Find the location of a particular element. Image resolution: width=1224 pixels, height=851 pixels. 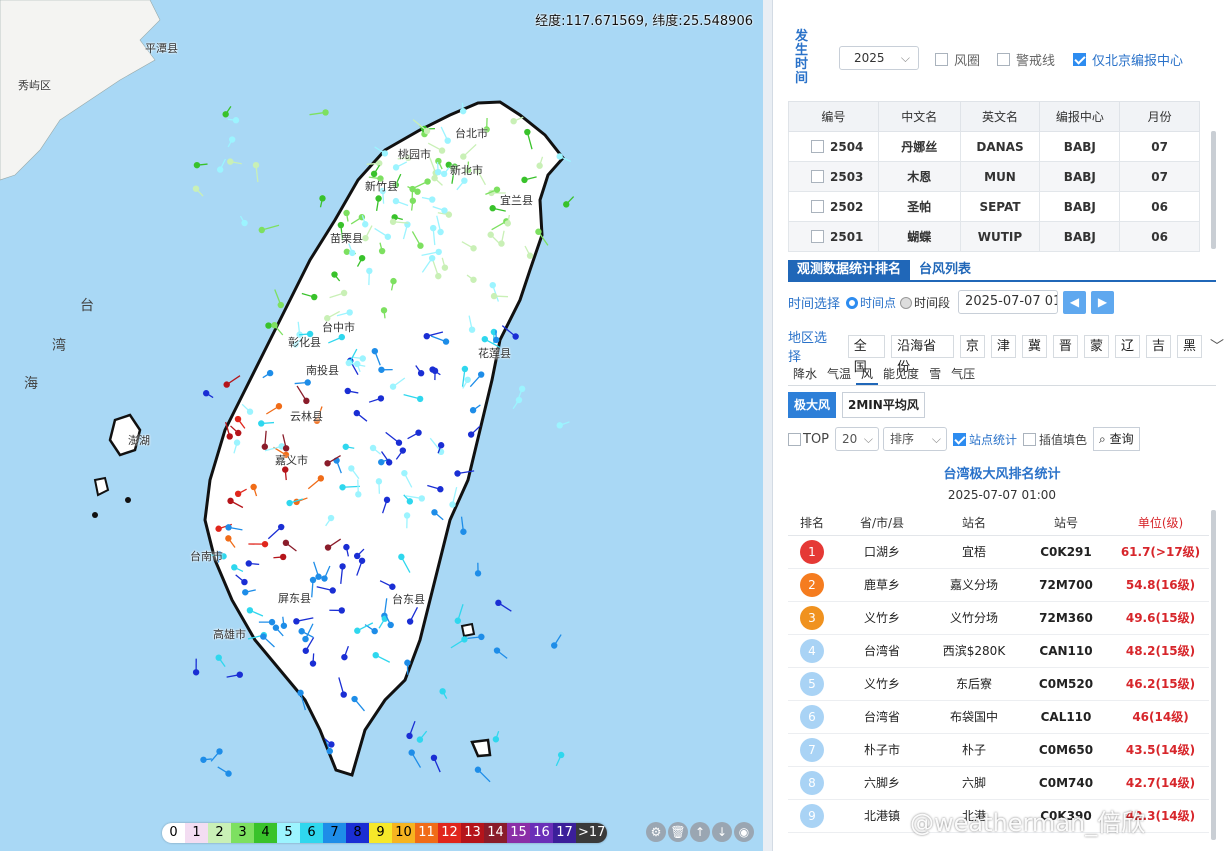

ranking-table-scrollbar is located at coordinates (1213, 675).